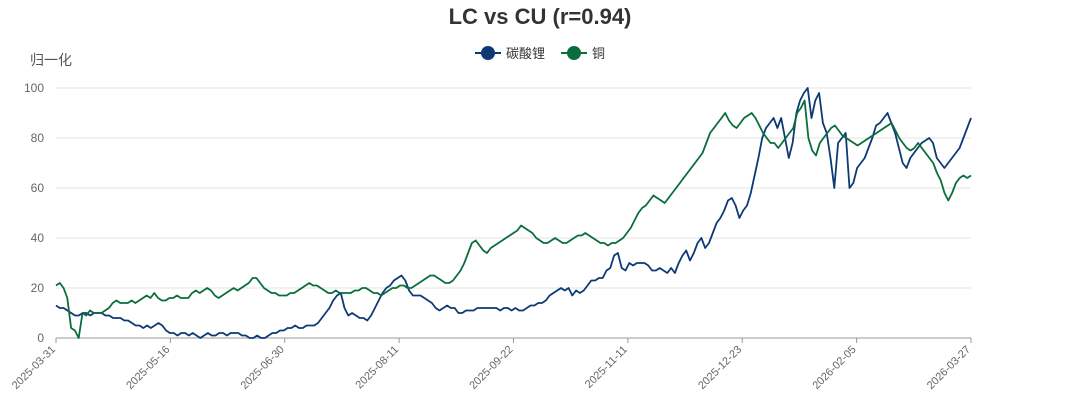  I want to click on x-tick-label: 2025-03-31, so click(34, 368).